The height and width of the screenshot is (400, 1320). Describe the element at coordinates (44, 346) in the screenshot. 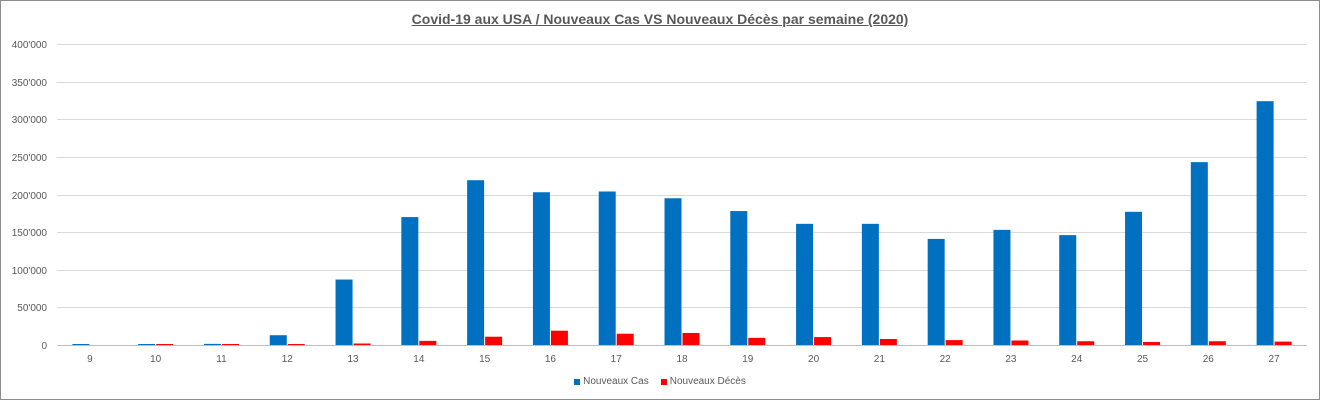

I see `y-tick-label: 0` at that location.